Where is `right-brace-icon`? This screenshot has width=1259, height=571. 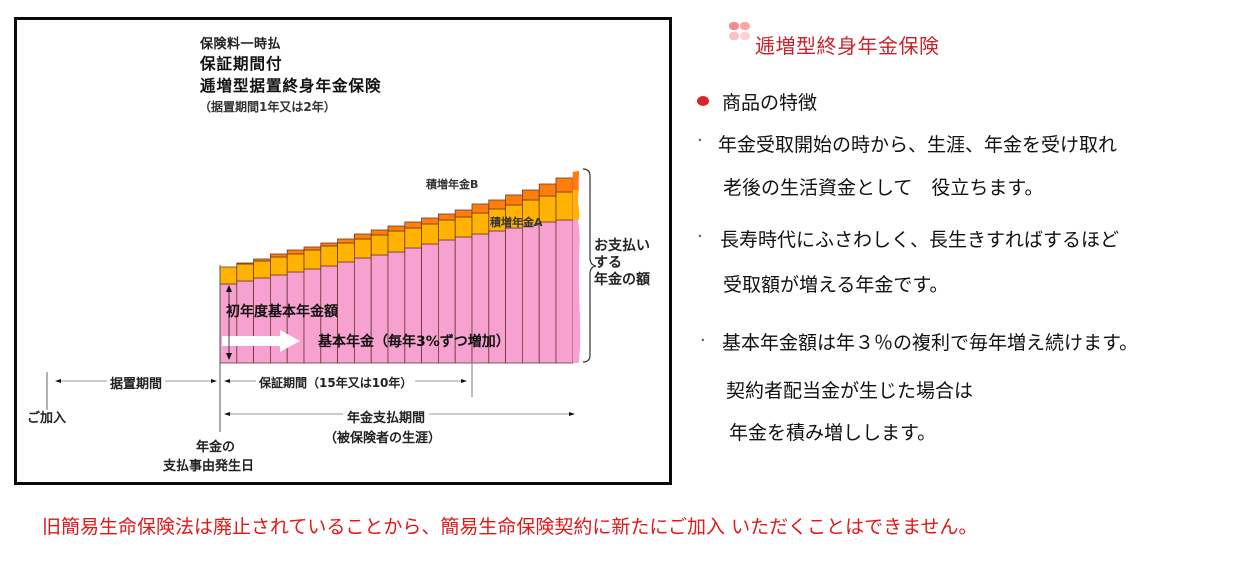
right-brace-icon is located at coordinates (589, 265).